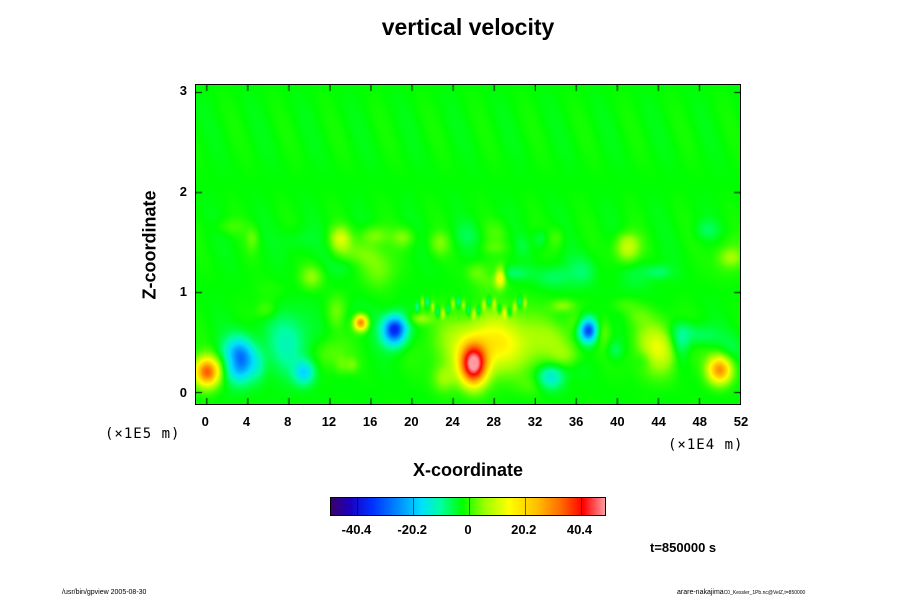 Image resolution: width=900 pixels, height=600 pixels. I want to click on x-tick-label: 4, so click(246, 421).